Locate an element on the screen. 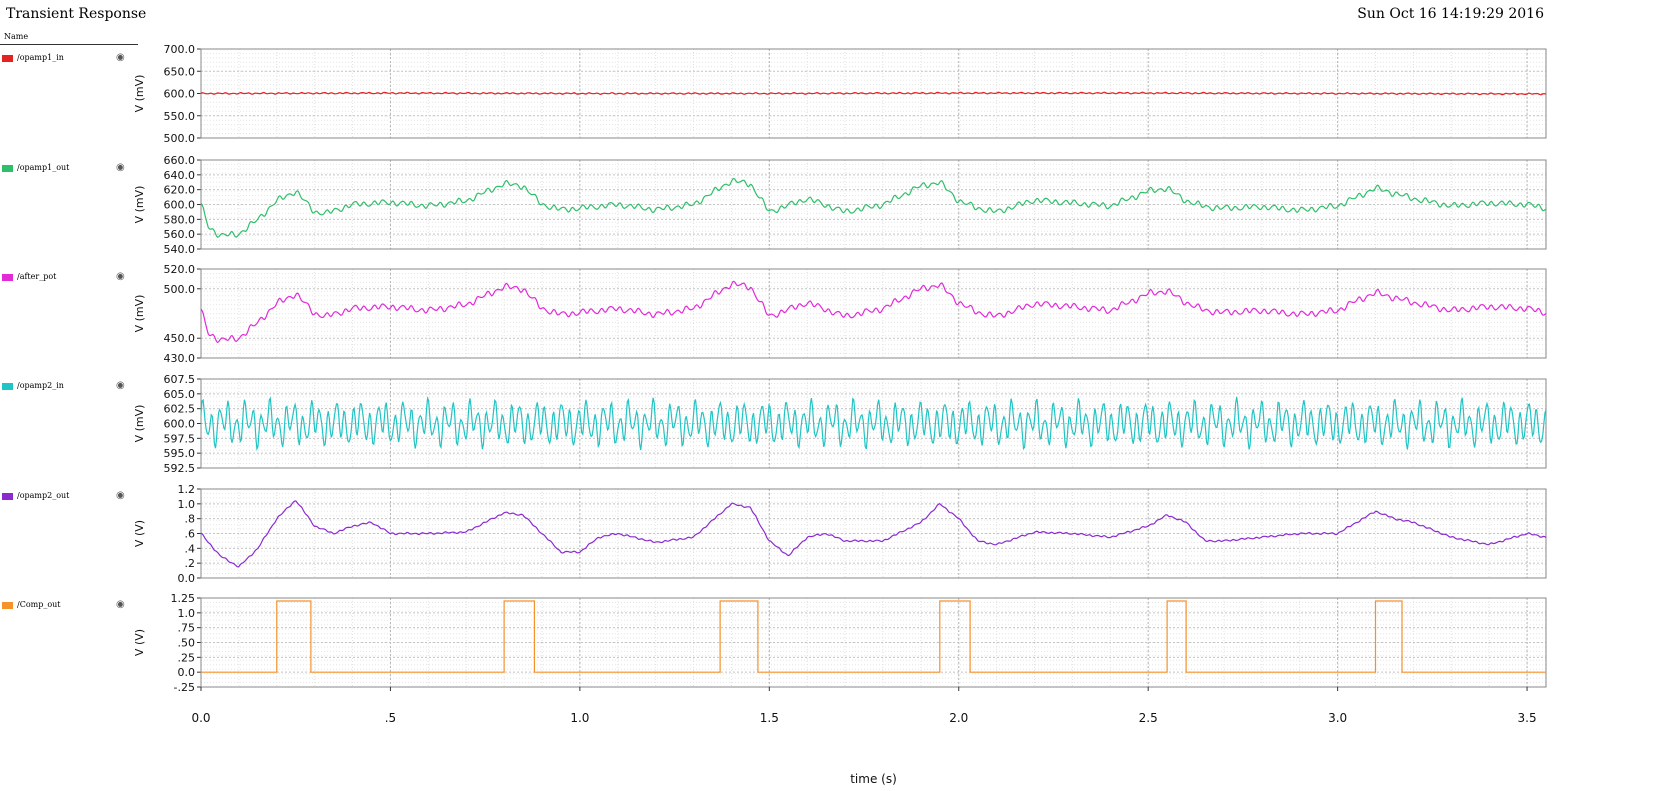 This screenshot has height=791, width=1666. y-tick-label: .50 is located at coordinates (187, 643).